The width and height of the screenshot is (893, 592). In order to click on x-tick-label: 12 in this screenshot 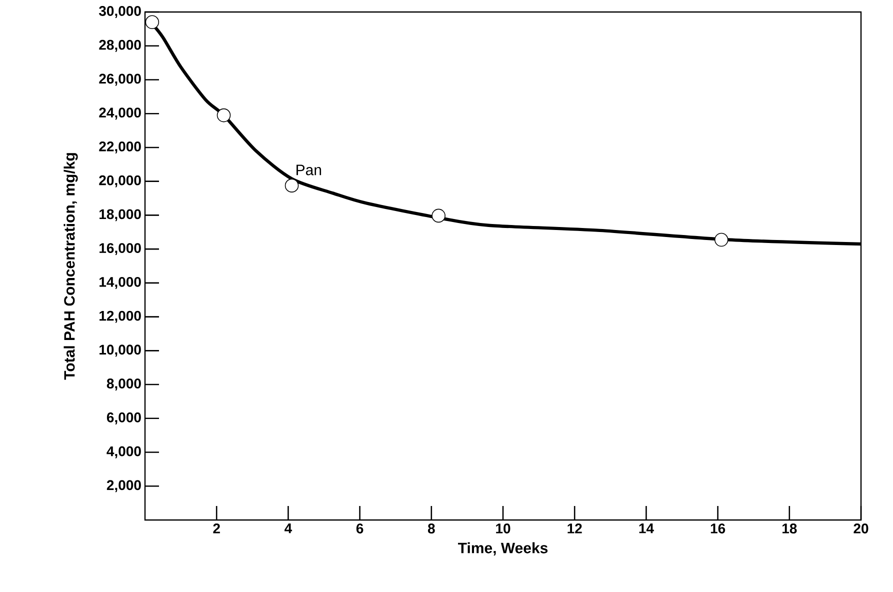, I will do `click(575, 529)`.